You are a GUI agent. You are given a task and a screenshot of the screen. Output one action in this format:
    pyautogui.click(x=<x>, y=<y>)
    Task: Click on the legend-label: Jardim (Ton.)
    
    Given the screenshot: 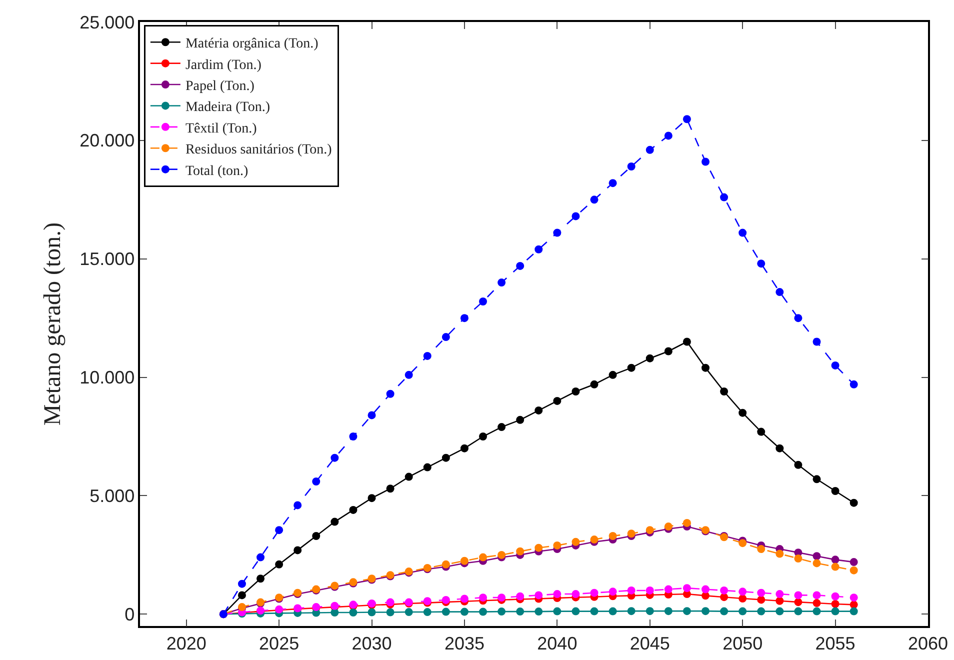 What is the action you would take?
    pyautogui.click(x=223, y=65)
    